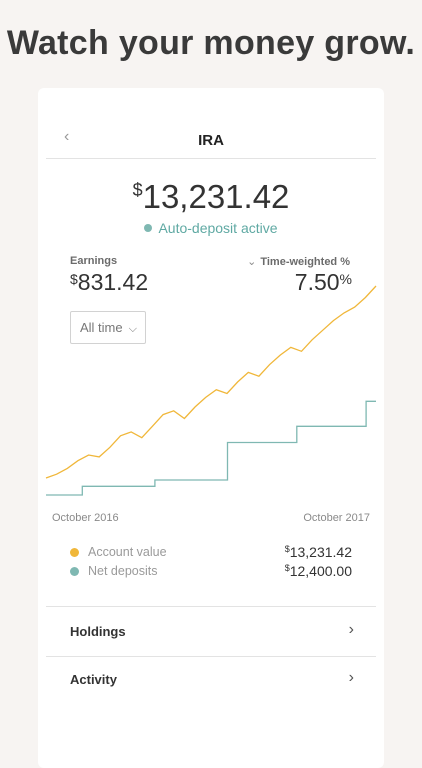 Image resolution: width=422 pixels, height=768 pixels. I want to click on activity-row: Activity ›, so click(211, 680).